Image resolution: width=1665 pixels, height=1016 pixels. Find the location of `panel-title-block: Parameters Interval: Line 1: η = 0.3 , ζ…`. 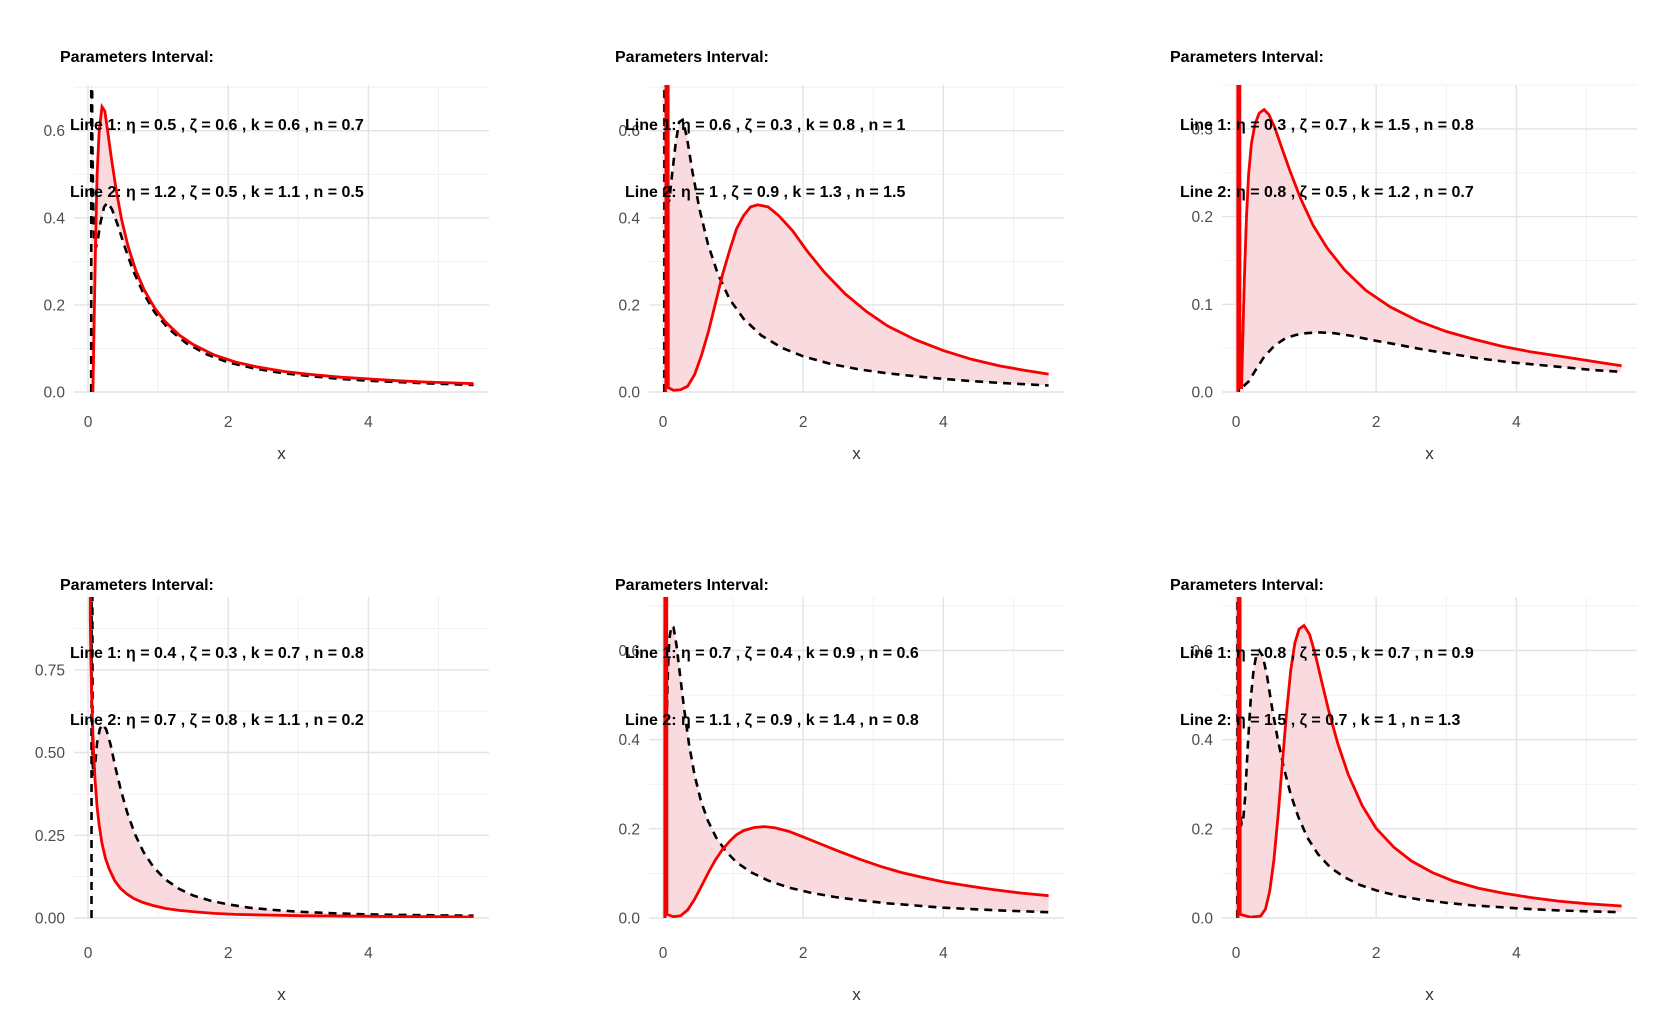

panel-title-block: Parameters Interval: Line 1: η = 0.3 , ζ… is located at coordinates (1292, 126).